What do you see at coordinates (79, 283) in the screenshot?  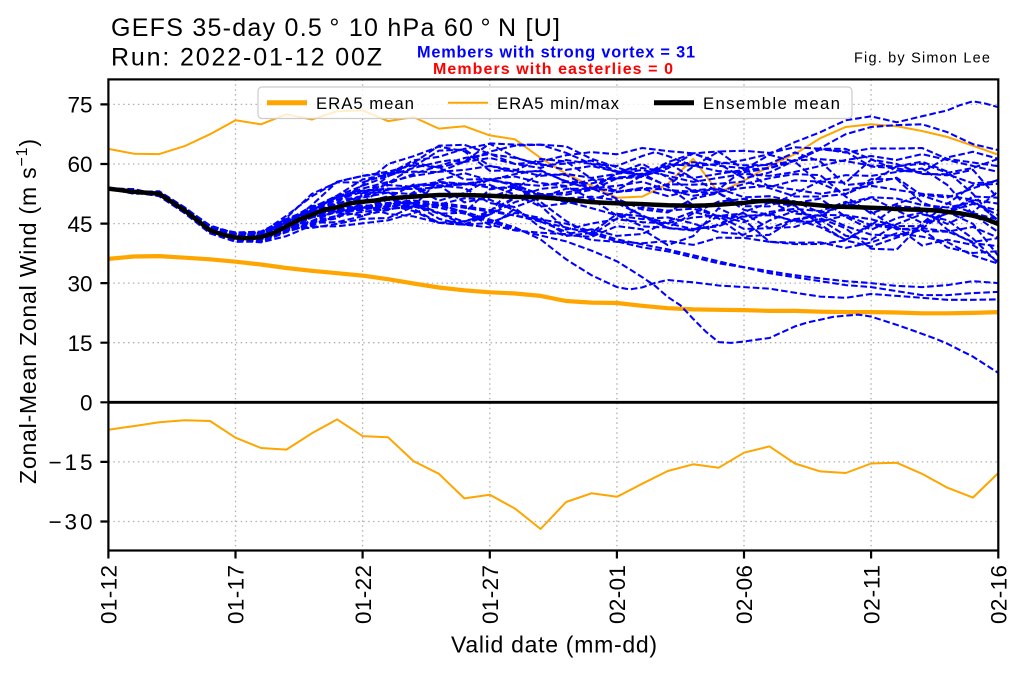 I see `svg-text: 30` at bounding box center [79, 283].